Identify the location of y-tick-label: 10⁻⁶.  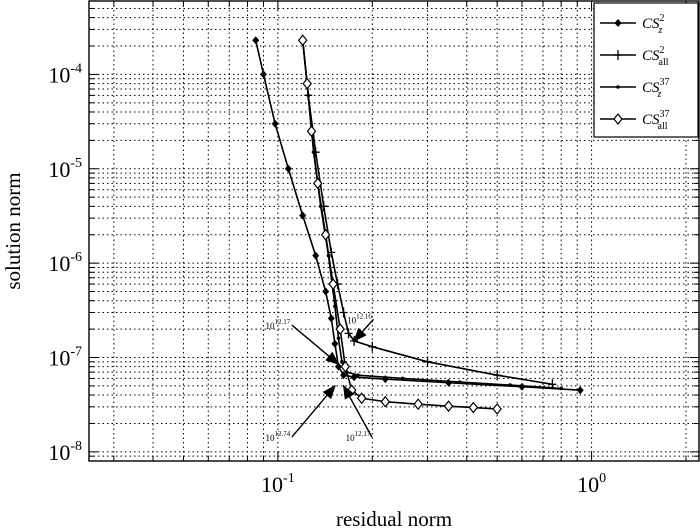
(65, 263).